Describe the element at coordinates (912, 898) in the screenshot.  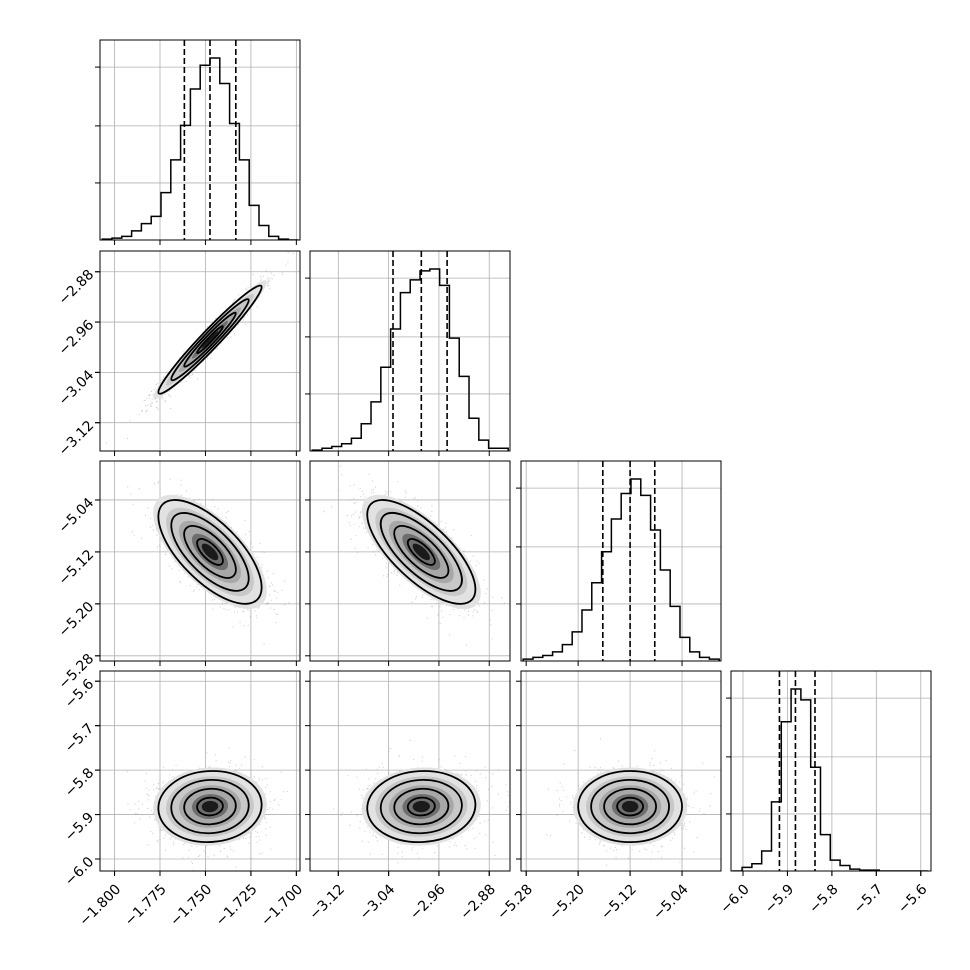
I see `x-tick-label: −5.6` at that location.